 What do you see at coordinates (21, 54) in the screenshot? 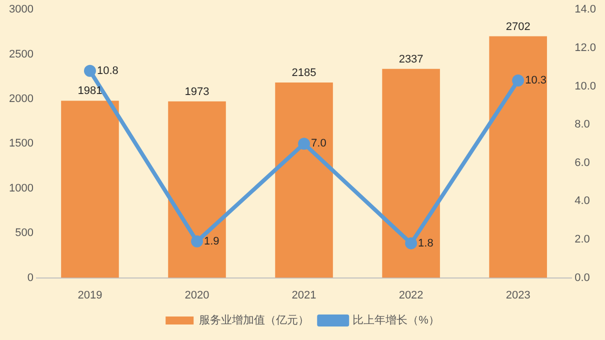
I see `y-tick-label: 2500` at bounding box center [21, 54].